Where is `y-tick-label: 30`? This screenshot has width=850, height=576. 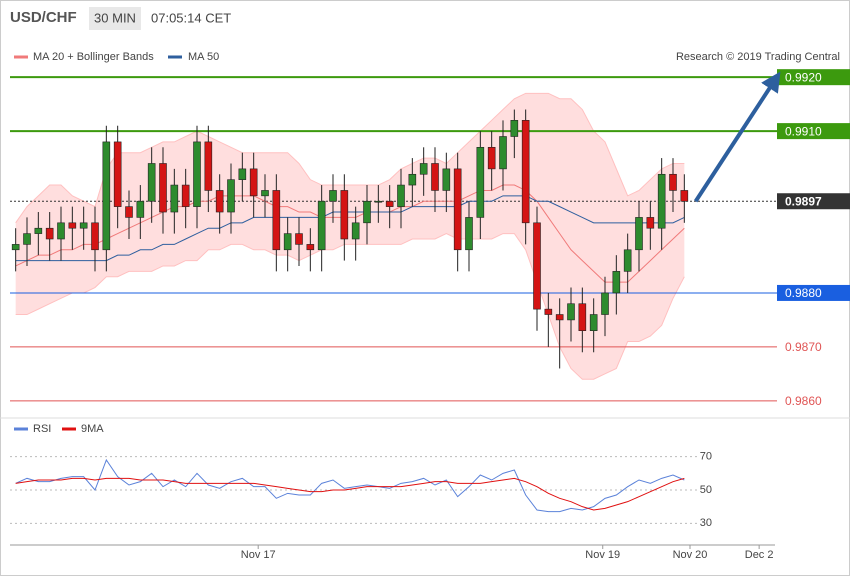
y-tick-label: 30 is located at coordinates (706, 523).